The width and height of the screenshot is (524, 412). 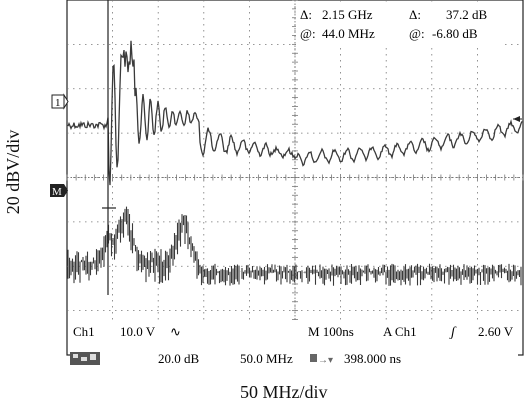 I want to click on timebase-readout: M 100ns, so click(x=331, y=331).